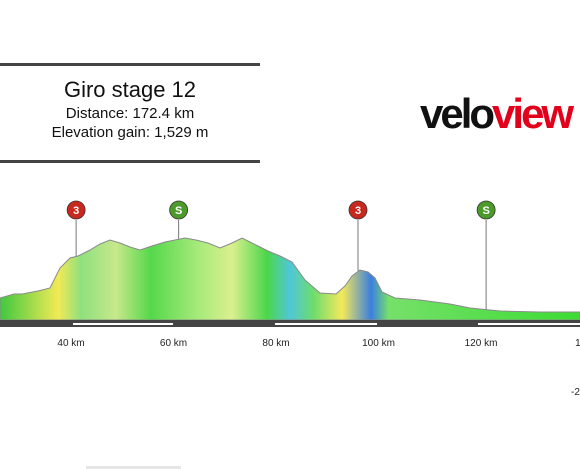  Describe the element at coordinates (577, 343) in the screenshot. I see `km-tick-label: 140` at that location.